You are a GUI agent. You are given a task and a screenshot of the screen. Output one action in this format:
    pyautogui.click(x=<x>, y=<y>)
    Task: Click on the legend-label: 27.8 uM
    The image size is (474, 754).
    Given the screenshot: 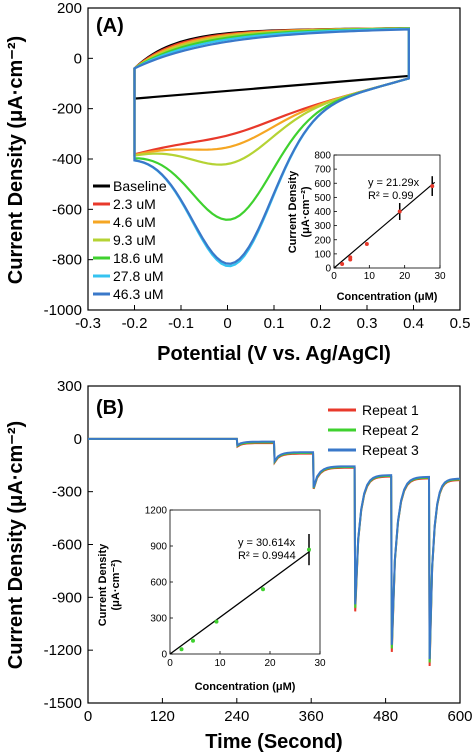 What is the action you would take?
    pyautogui.click(x=138, y=276)
    